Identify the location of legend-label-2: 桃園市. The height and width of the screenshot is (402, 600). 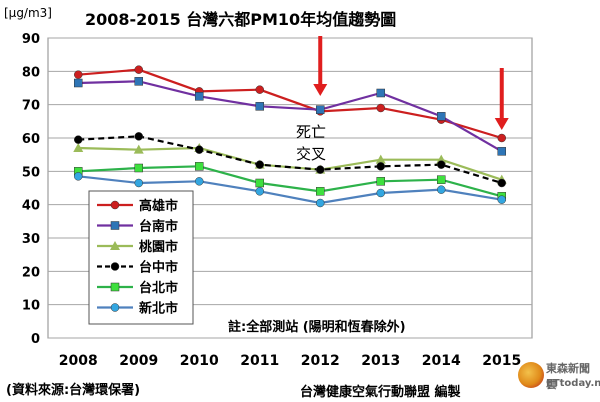
(158, 247).